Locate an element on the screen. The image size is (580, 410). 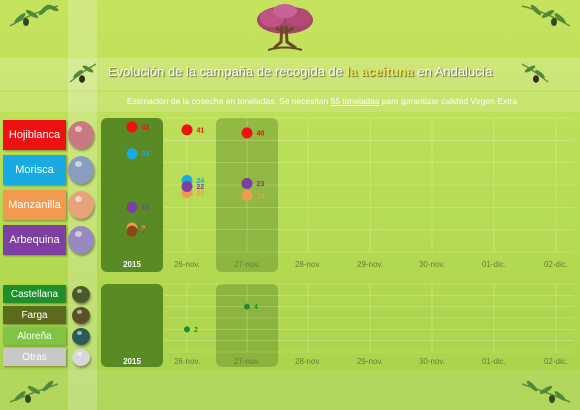
title-text-end: en Andalucía is located at coordinates (455, 71).